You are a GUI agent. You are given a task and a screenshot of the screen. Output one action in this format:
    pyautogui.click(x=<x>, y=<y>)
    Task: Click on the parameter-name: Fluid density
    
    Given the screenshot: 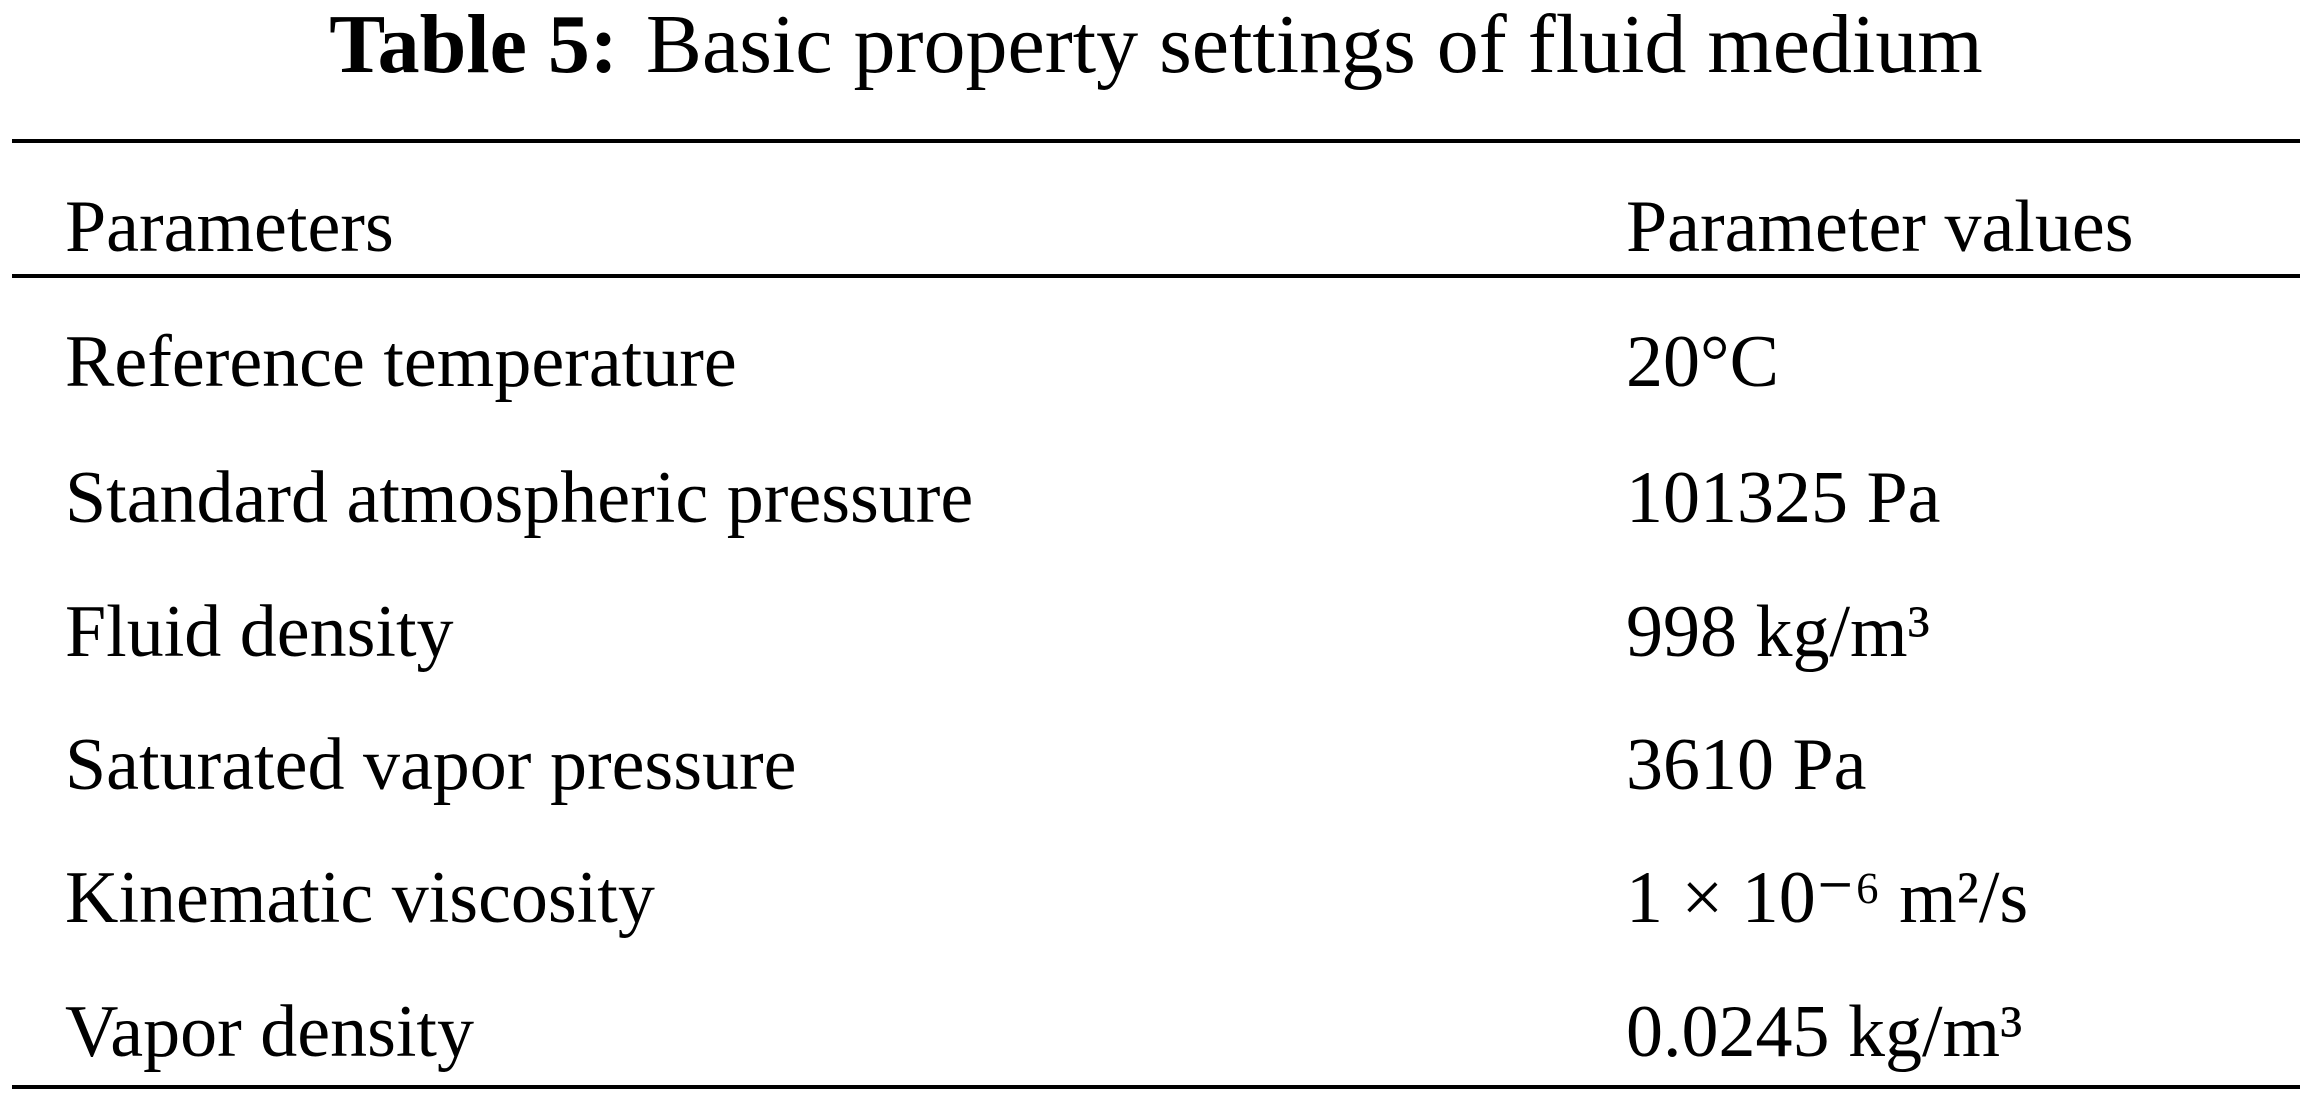 What is the action you would take?
    pyautogui.click(x=259, y=632)
    